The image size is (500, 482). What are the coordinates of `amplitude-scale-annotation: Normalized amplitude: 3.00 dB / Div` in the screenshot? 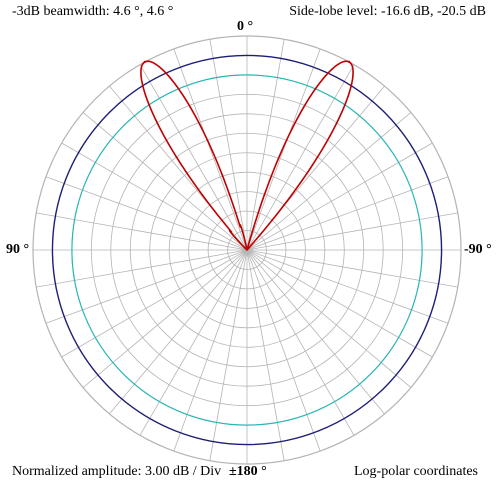 It's located at (117, 471).